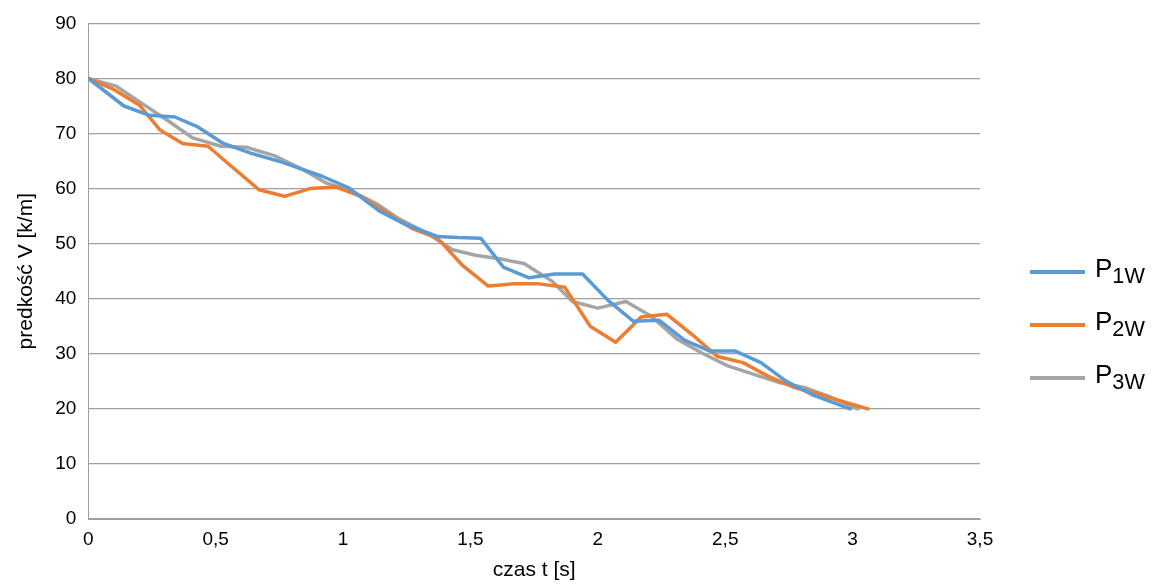  I want to click on y-tick-label: 10, so click(66, 463).